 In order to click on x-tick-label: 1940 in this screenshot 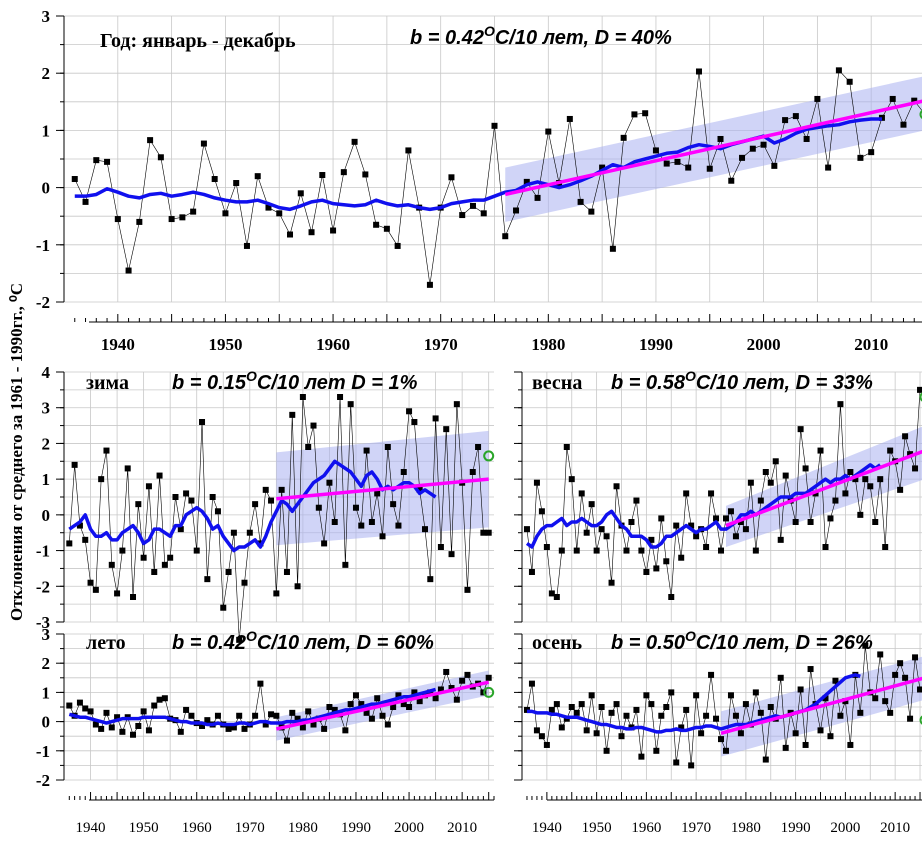, I will do `click(91, 828)`.